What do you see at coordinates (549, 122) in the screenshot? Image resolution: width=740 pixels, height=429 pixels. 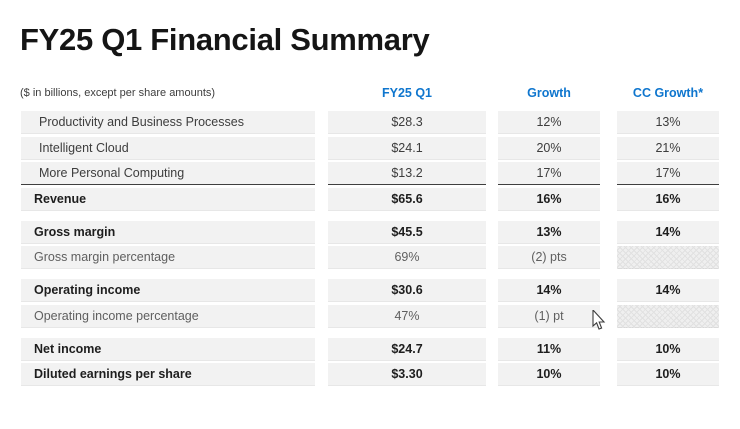 I see `cell-growth: 12%` at bounding box center [549, 122].